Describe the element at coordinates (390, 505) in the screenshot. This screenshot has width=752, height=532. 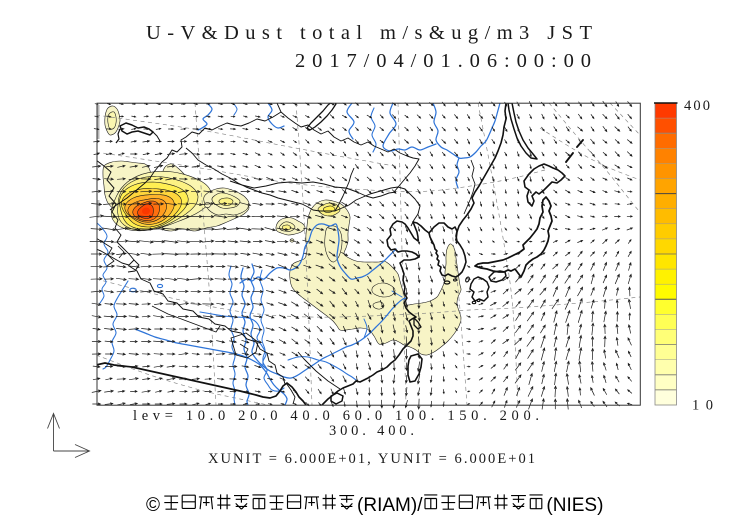
I see `svg-text: (RIAM)/` at that location.